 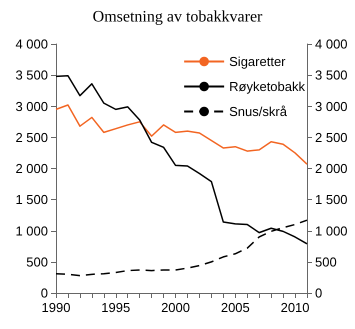 I want to click on y2-tick-label: 3 000, so click(x=331, y=106).